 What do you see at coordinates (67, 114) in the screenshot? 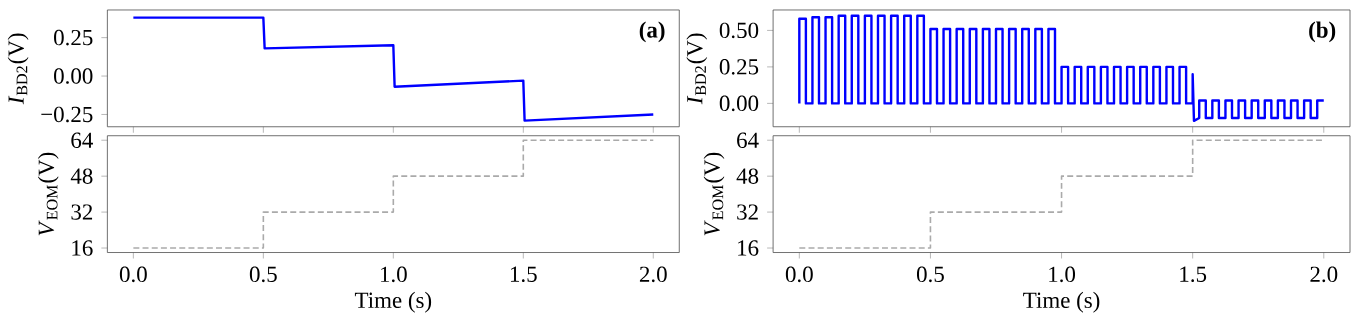
I see `y-tick-label: −0.25` at bounding box center [67, 114].